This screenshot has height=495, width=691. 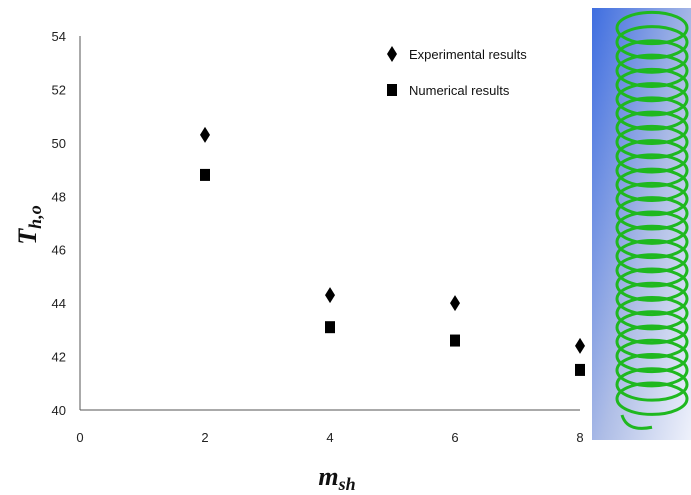 What do you see at coordinates (468, 54) in the screenshot?
I see `legend-label: Experimental results` at bounding box center [468, 54].